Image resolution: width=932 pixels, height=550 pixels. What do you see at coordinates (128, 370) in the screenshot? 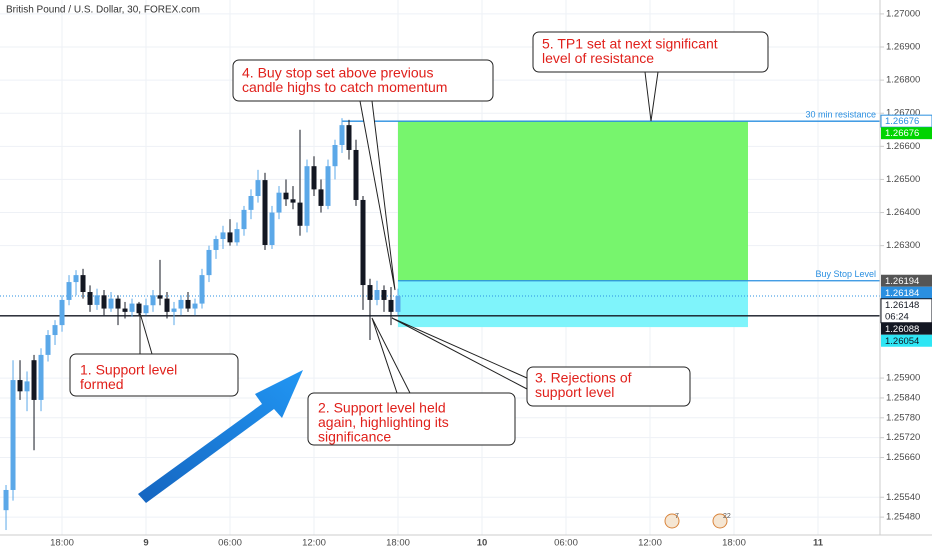
I see `annotation-text: 1. Support level` at bounding box center [128, 370].